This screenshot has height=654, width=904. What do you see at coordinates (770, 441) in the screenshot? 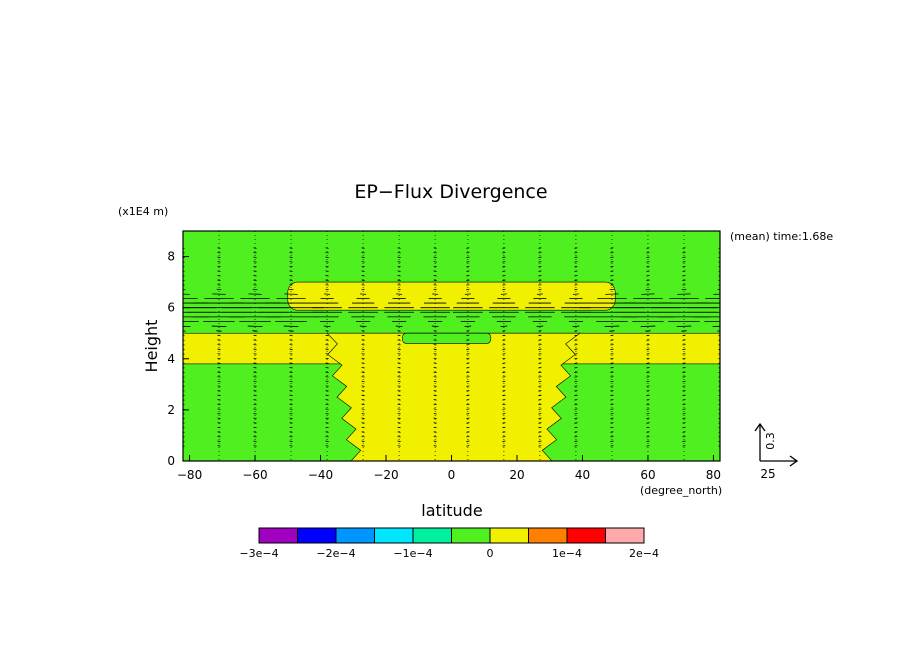
I see `vector-key-y-label: 0.3` at bounding box center [770, 441].